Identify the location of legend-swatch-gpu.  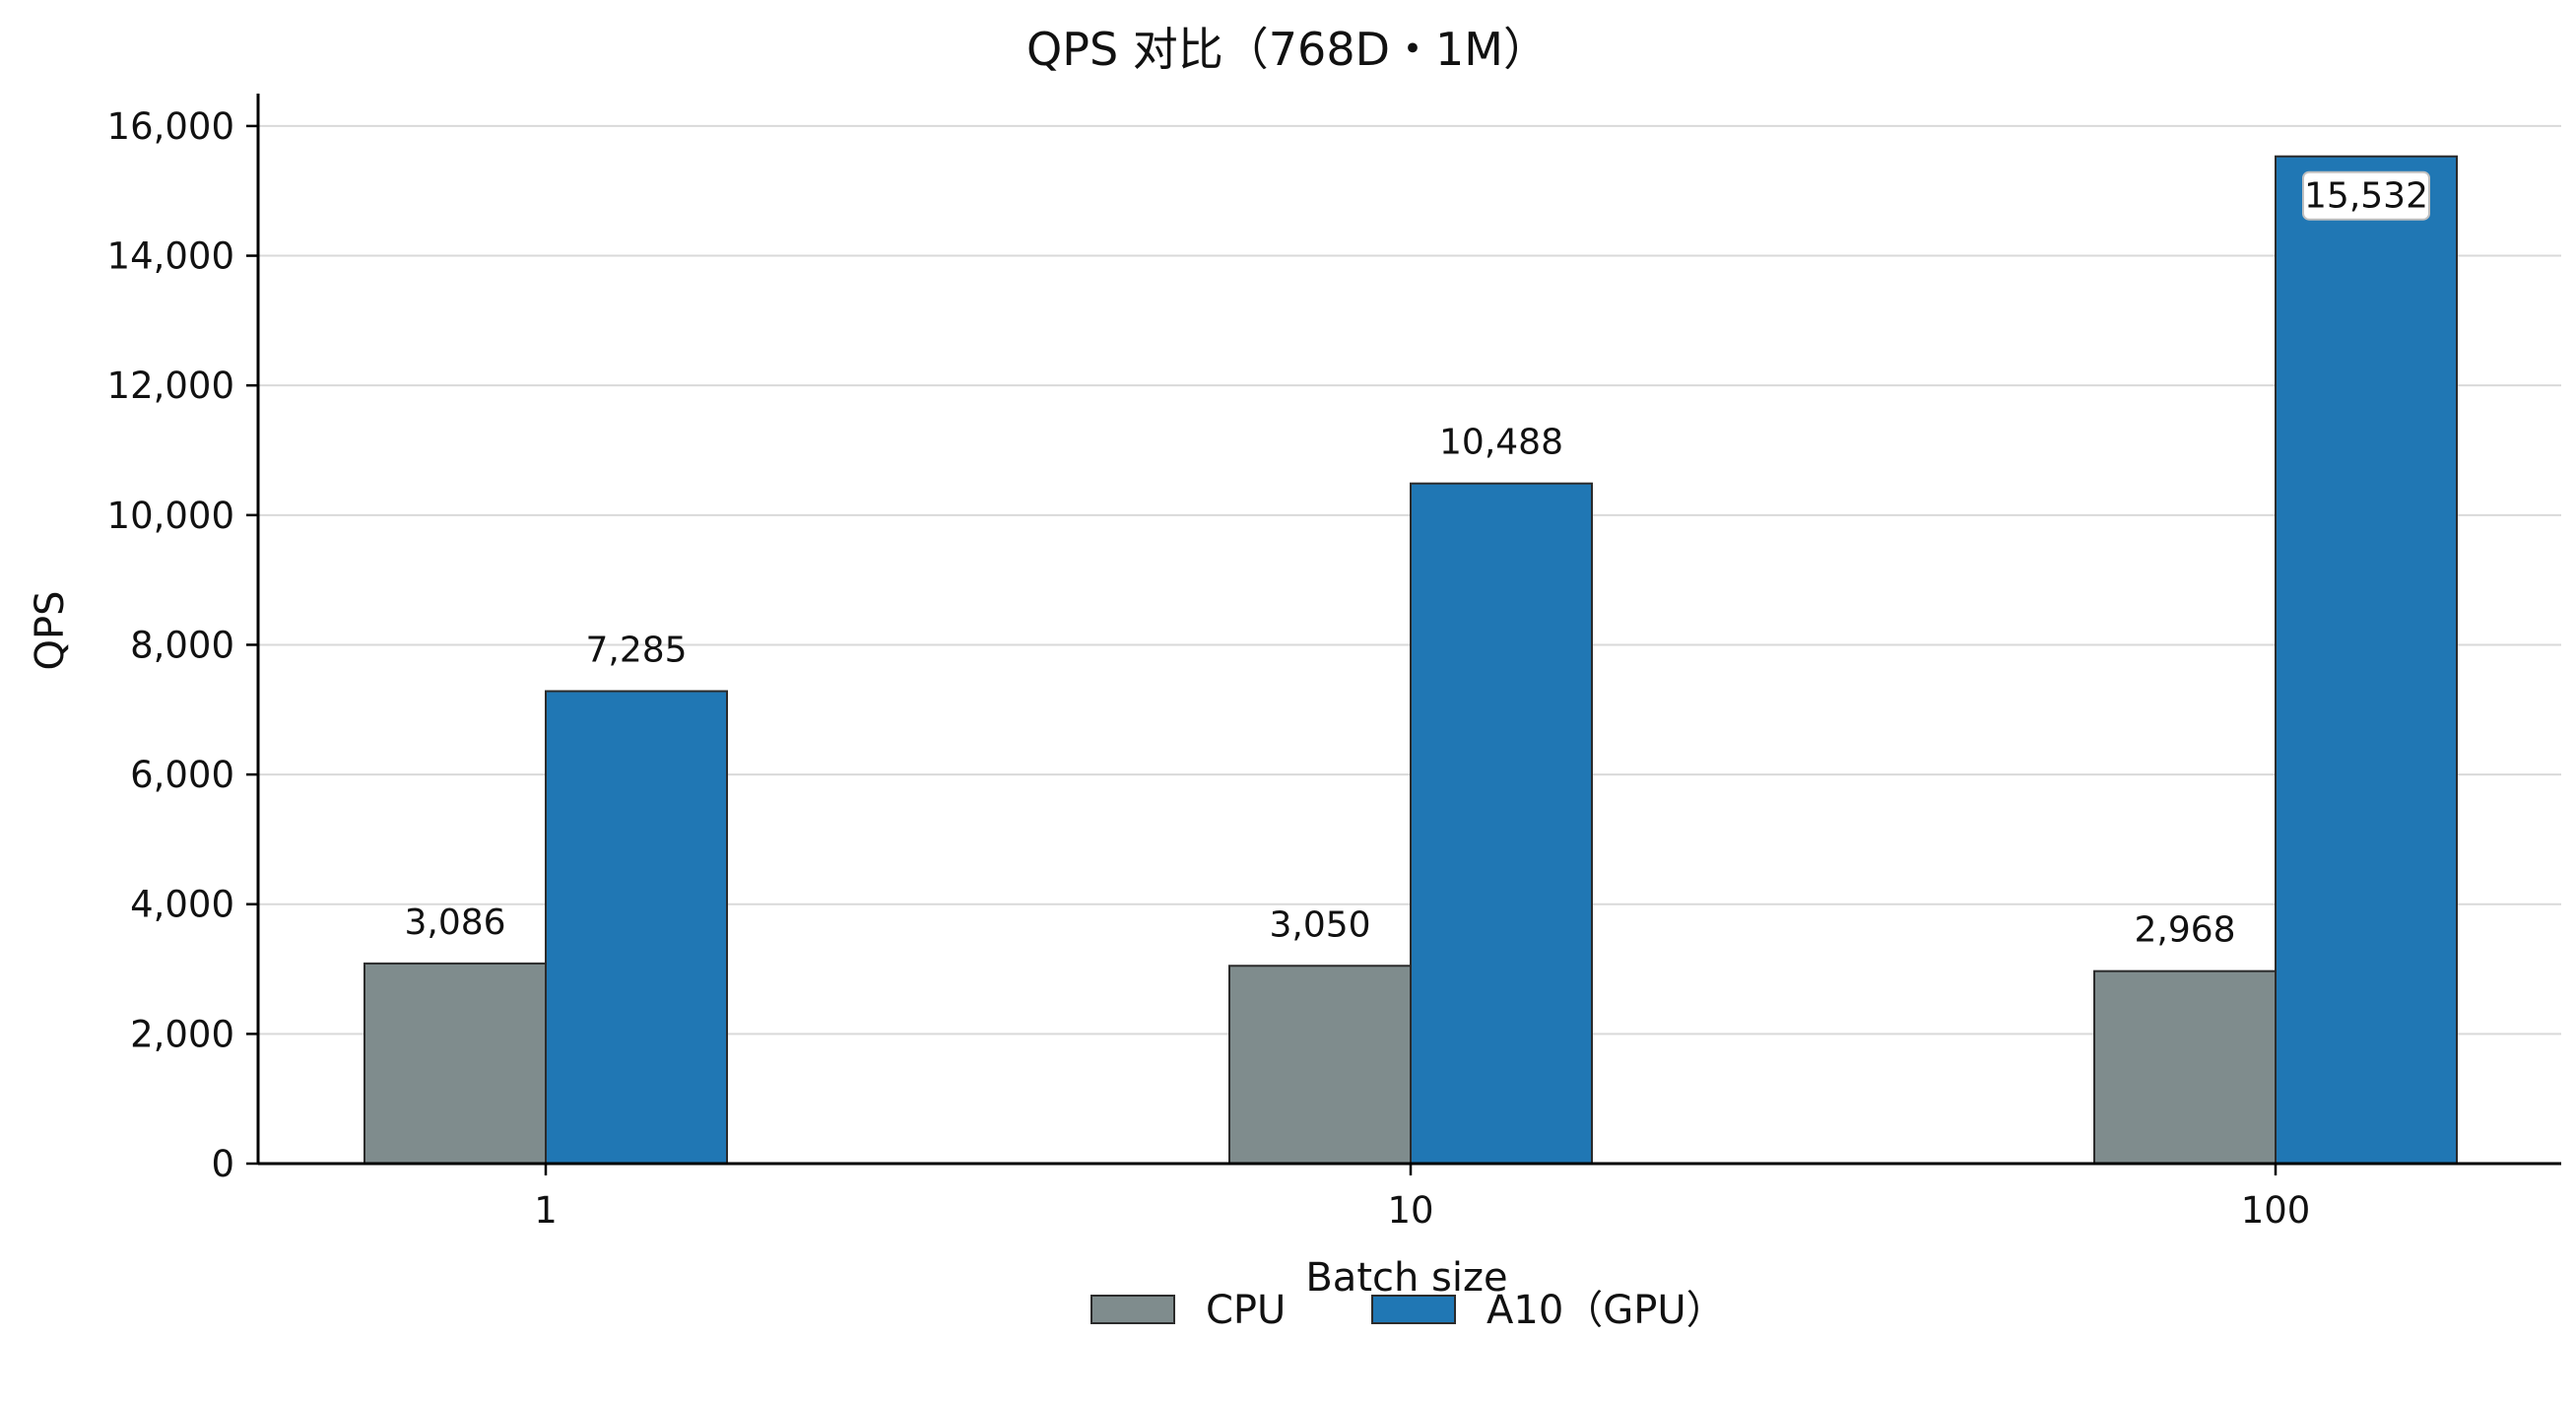
(1413, 1309).